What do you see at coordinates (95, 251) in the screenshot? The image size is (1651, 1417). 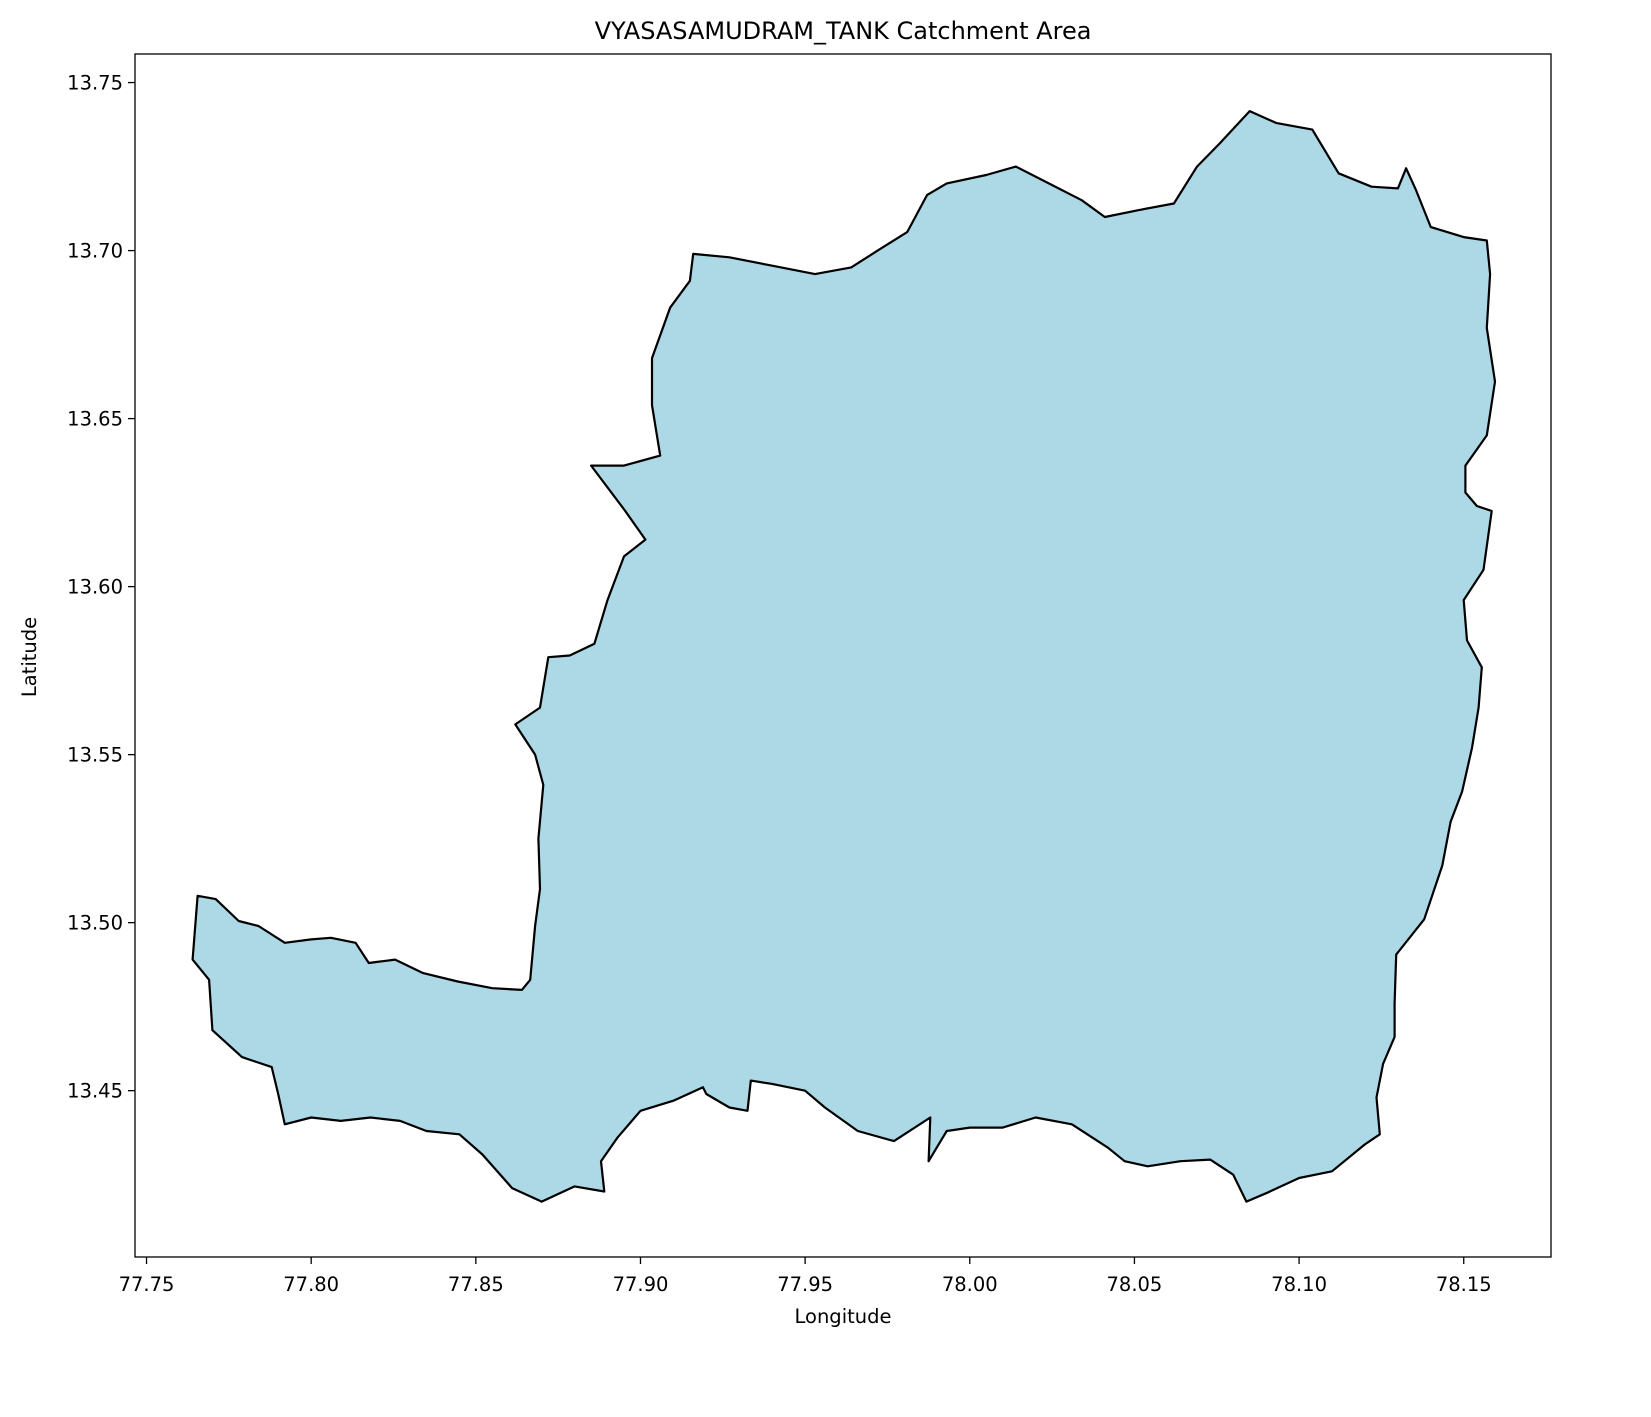 I see `y-tick-label: 13.70` at bounding box center [95, 251].